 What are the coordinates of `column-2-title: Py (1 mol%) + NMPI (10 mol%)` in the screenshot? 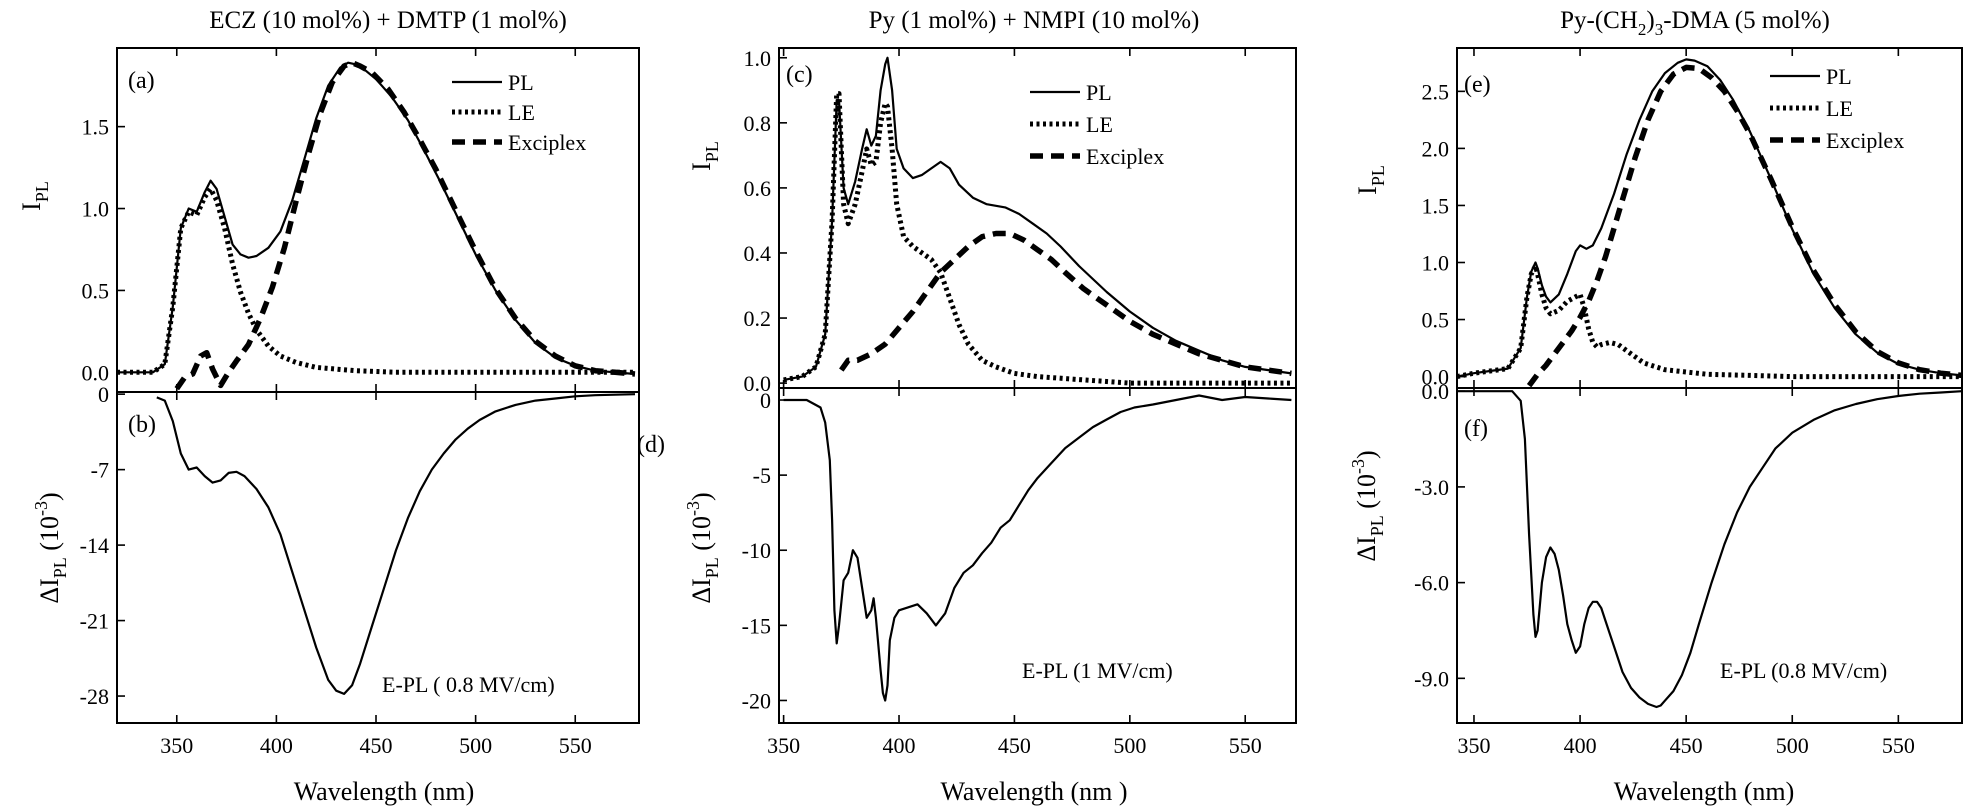 It's located at (1034, 20).